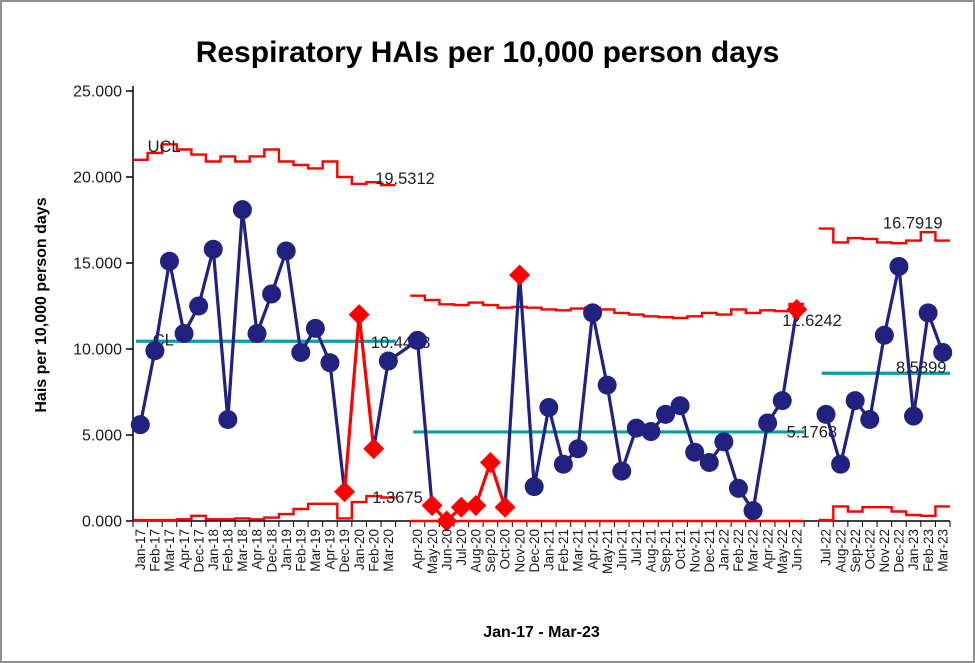 The image size is (975, 663). What do you see at coordinates (665, 551) in the screenshot?
I see `x-category-label: Sep-21` at bounding box center [665, 551].